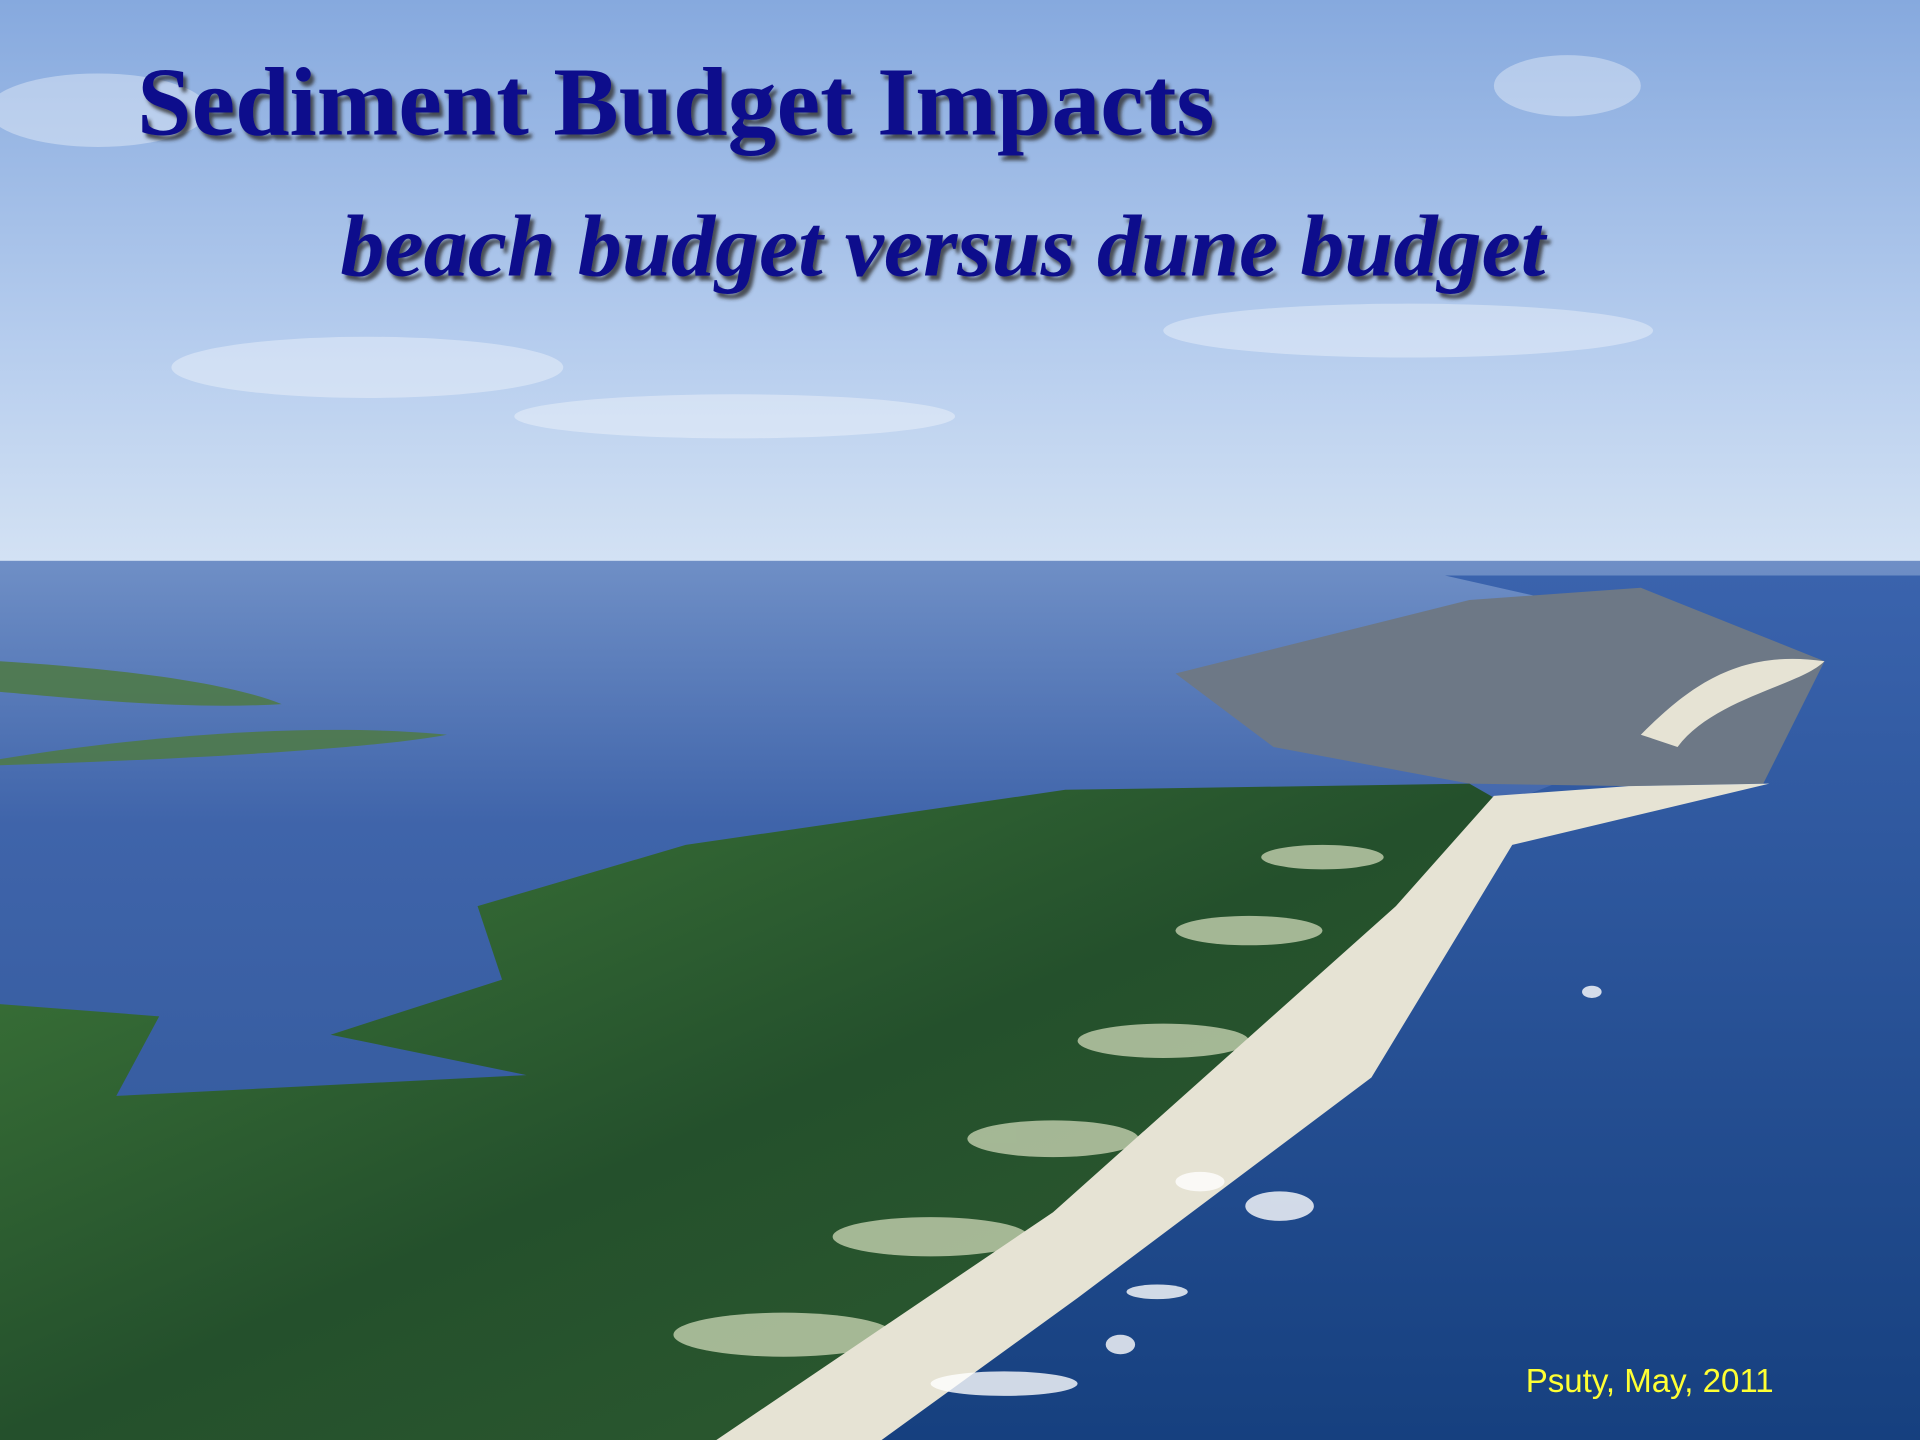  Describe the element at coordinates (223, 713) in the screenshot. I see `marsh-islands` at that location.